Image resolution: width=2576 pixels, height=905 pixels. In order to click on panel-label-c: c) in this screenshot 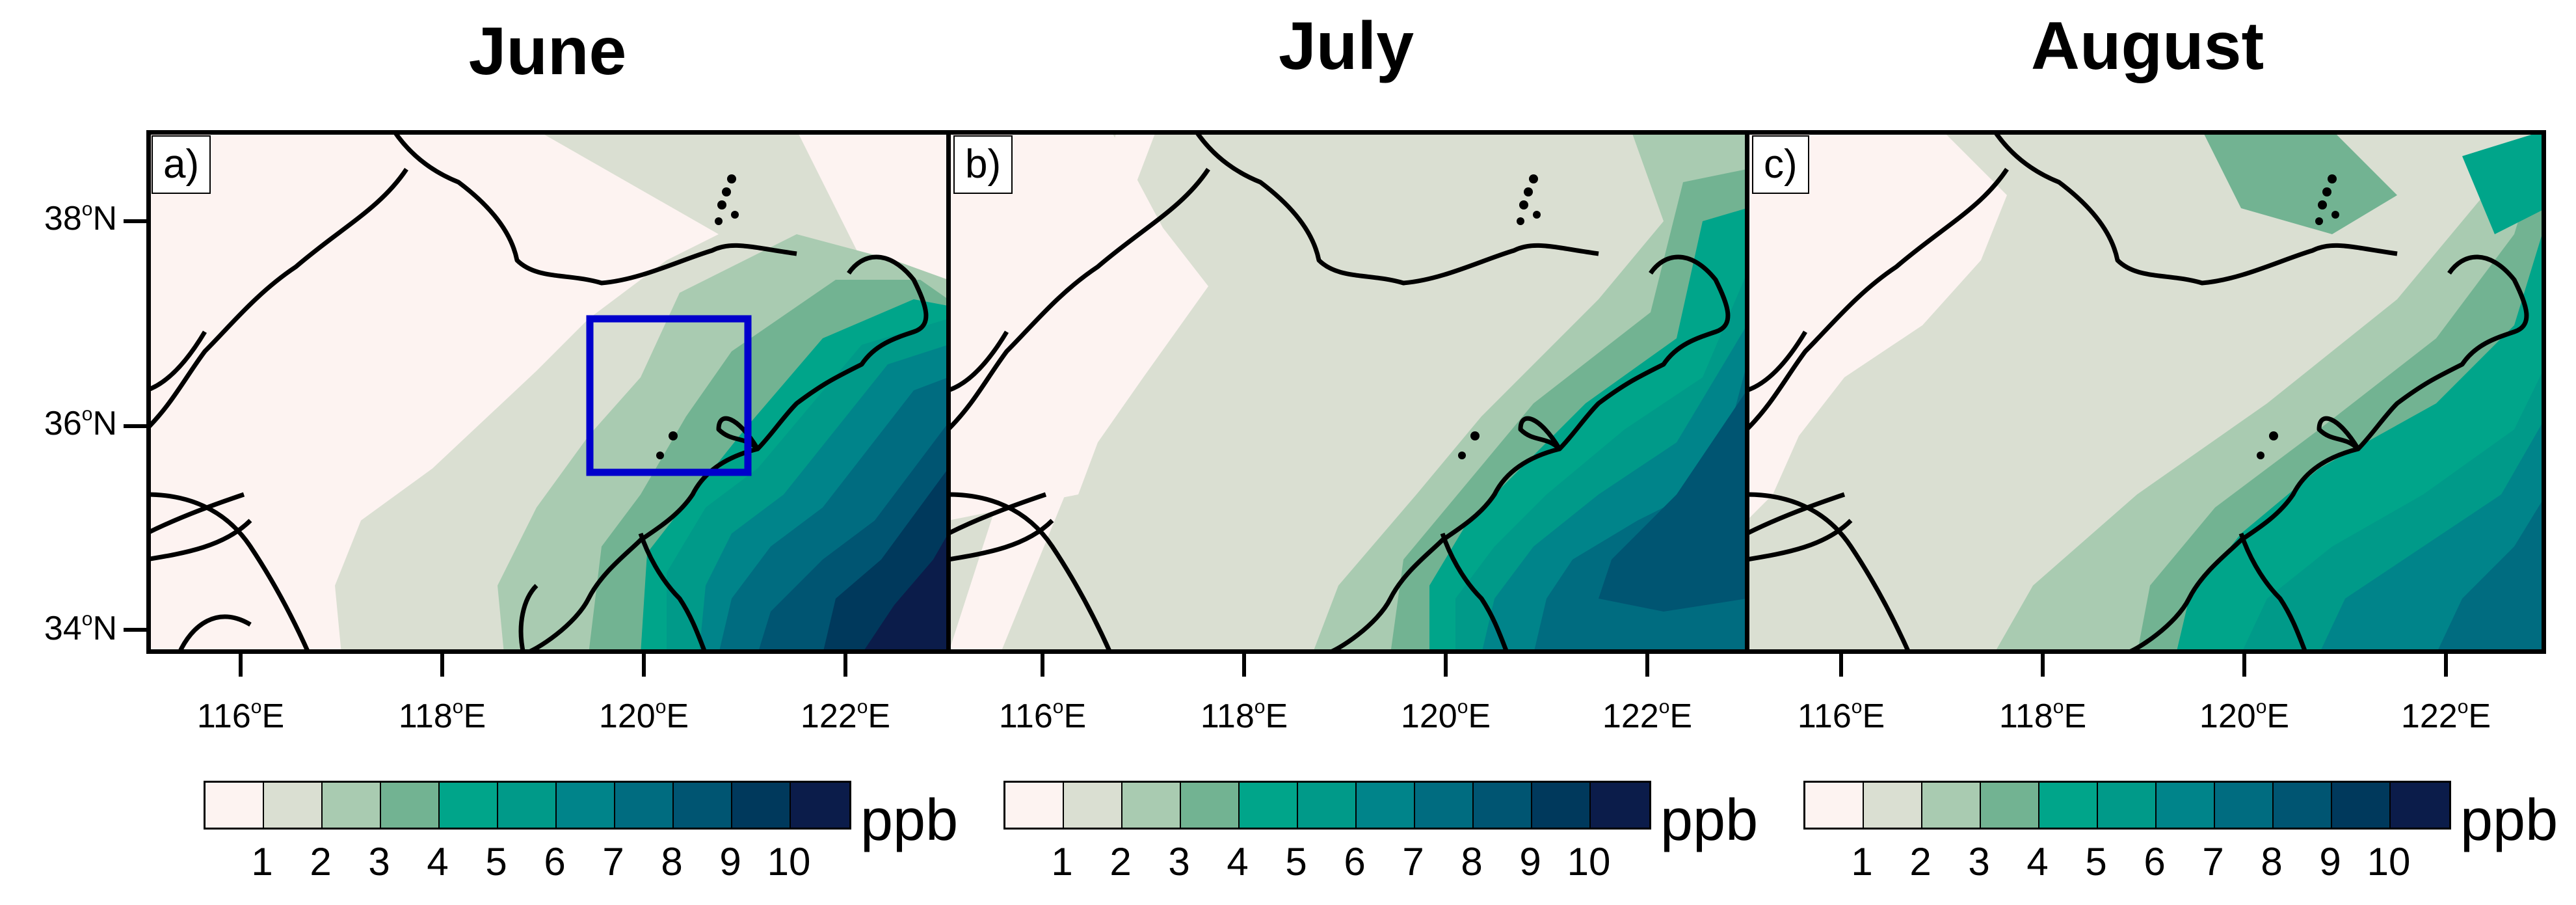, I will do `click(1780, 165)`.